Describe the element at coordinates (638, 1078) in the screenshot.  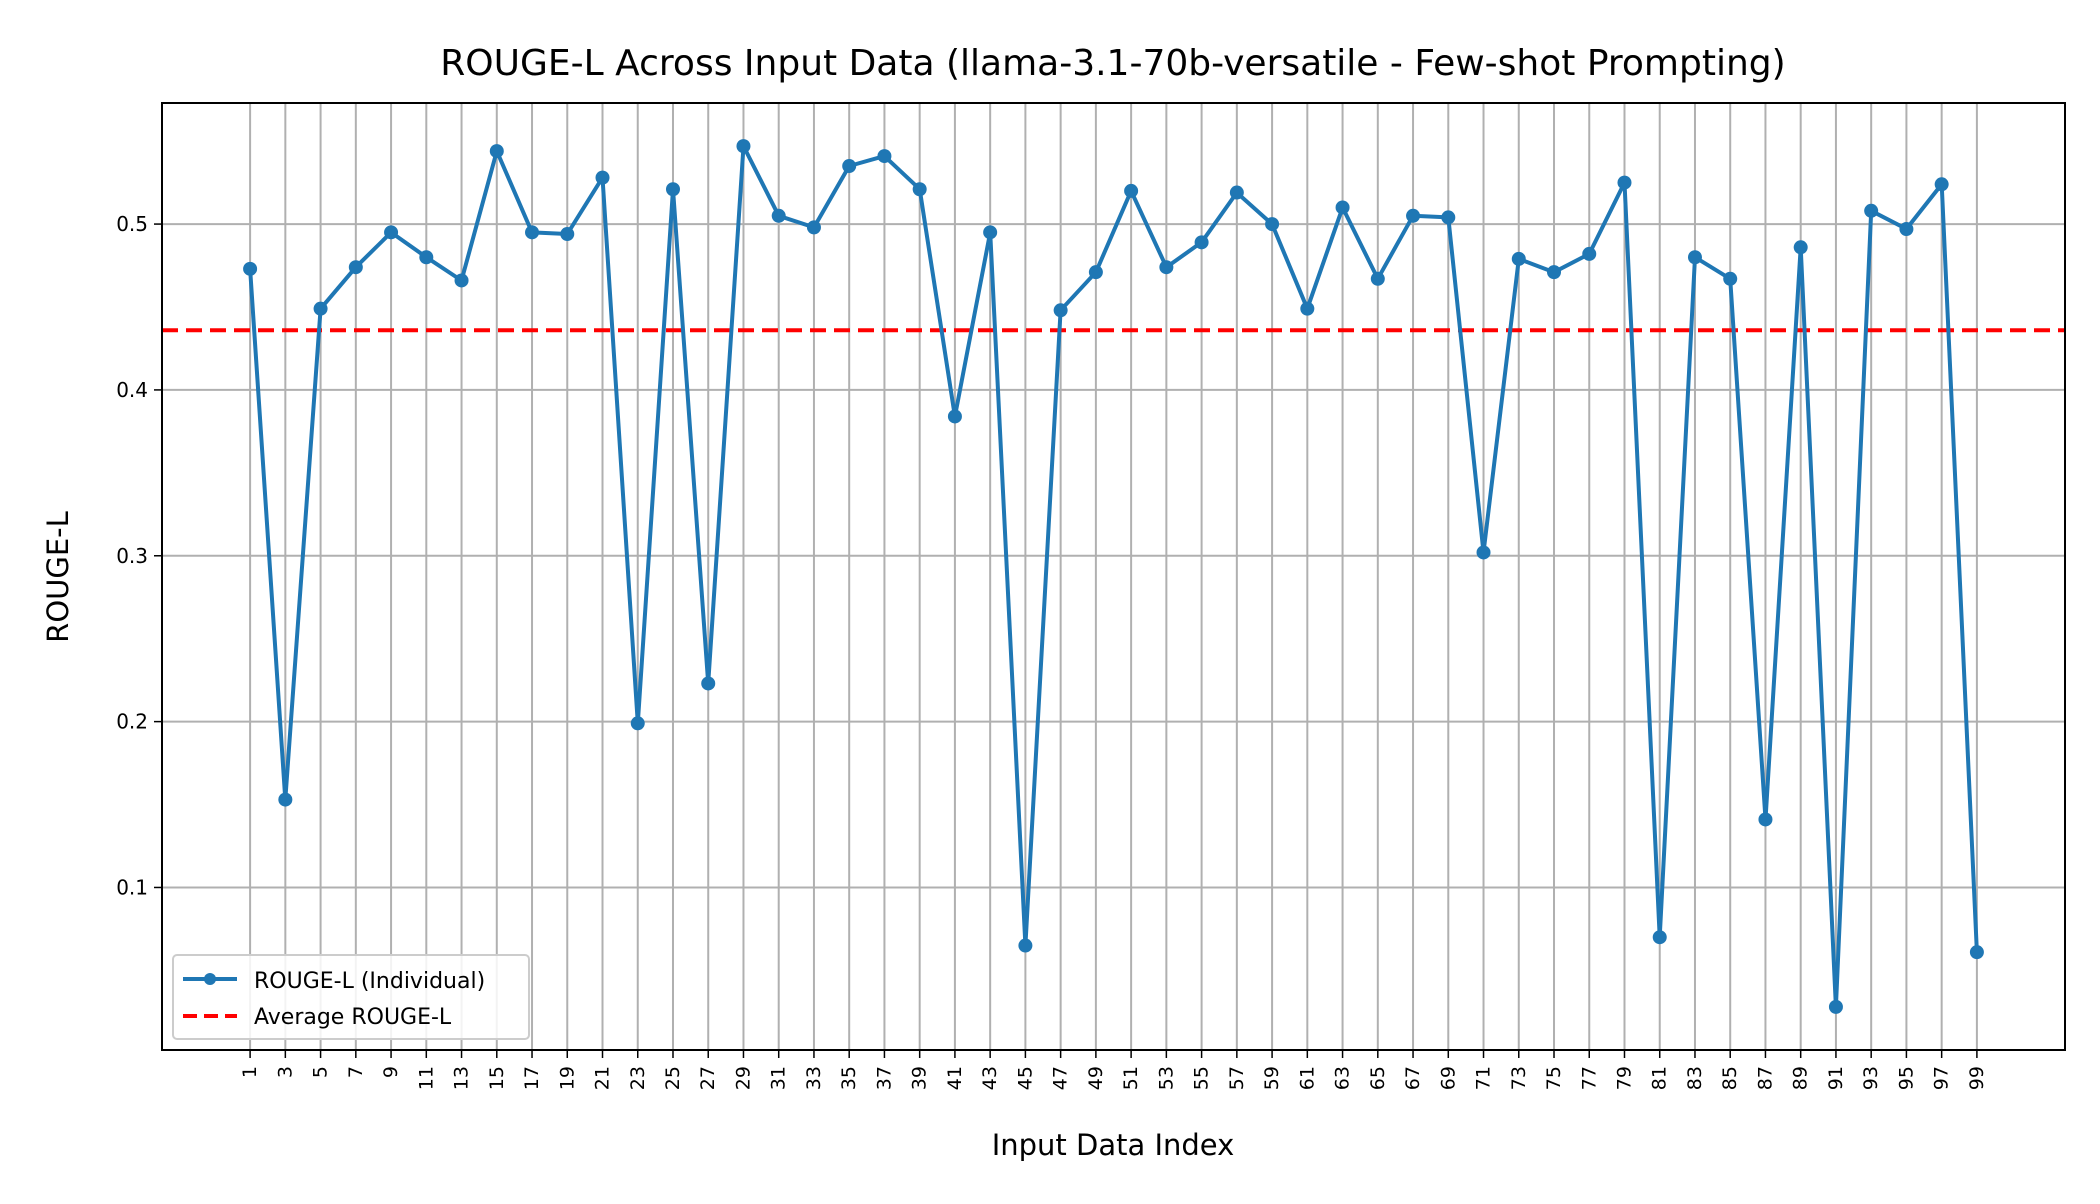
I see `x-tick-label: 23` at that location.